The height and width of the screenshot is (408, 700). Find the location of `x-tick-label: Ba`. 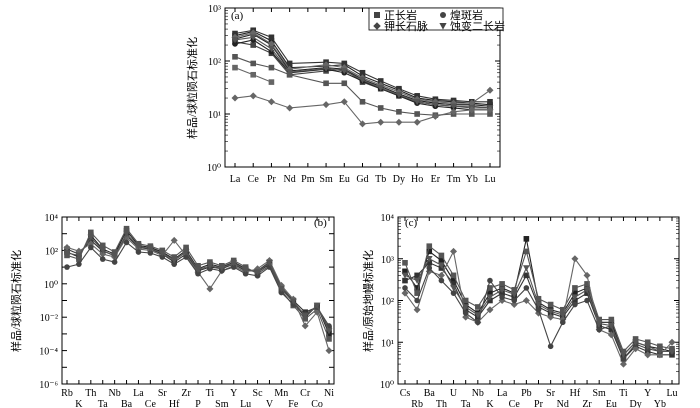

x-tick-label: Ba is located at coordinates (430, 393).